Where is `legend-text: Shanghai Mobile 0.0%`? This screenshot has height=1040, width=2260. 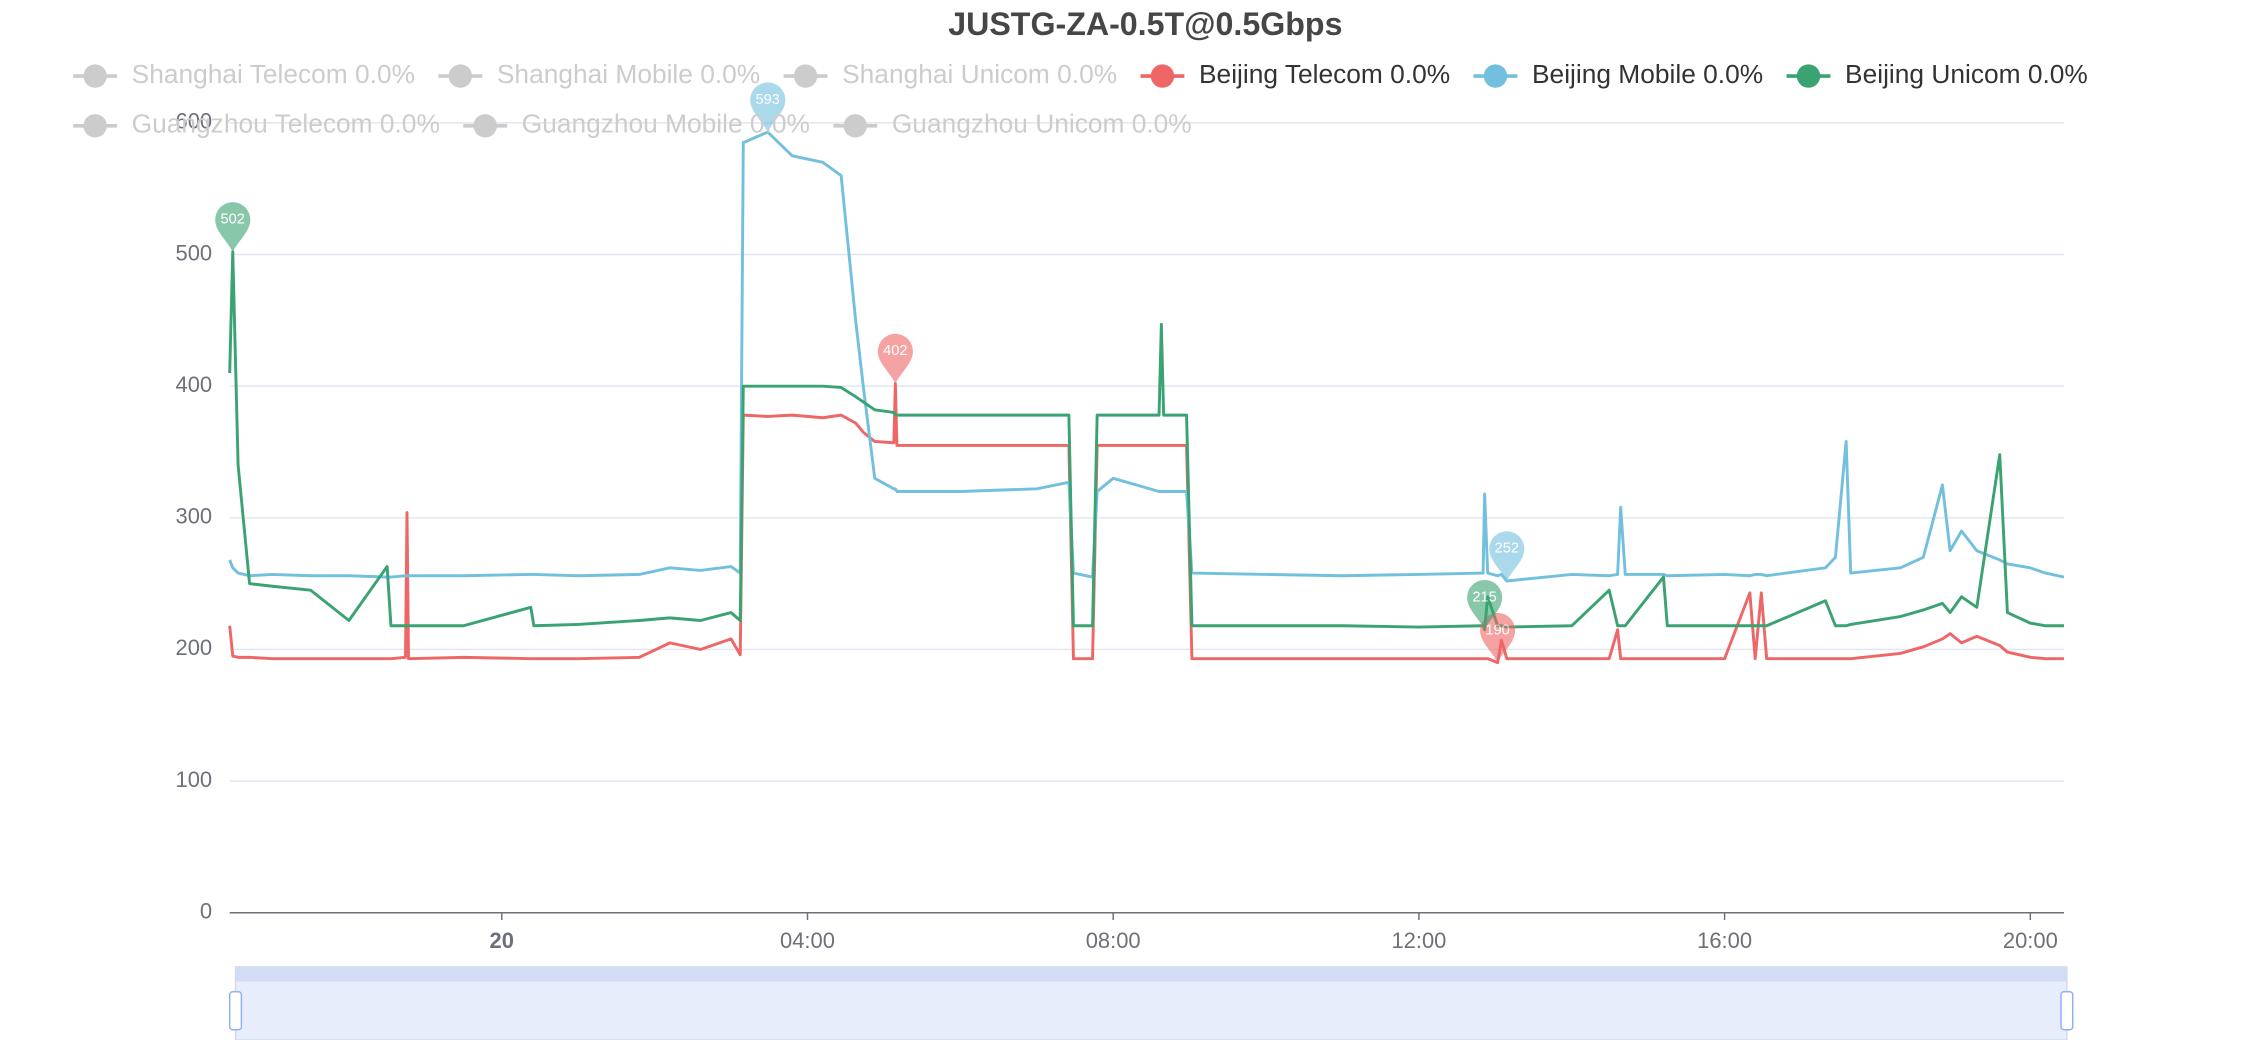 legend-text: Shanghai Mobile 0.0% is located at coordinates (628, 74).